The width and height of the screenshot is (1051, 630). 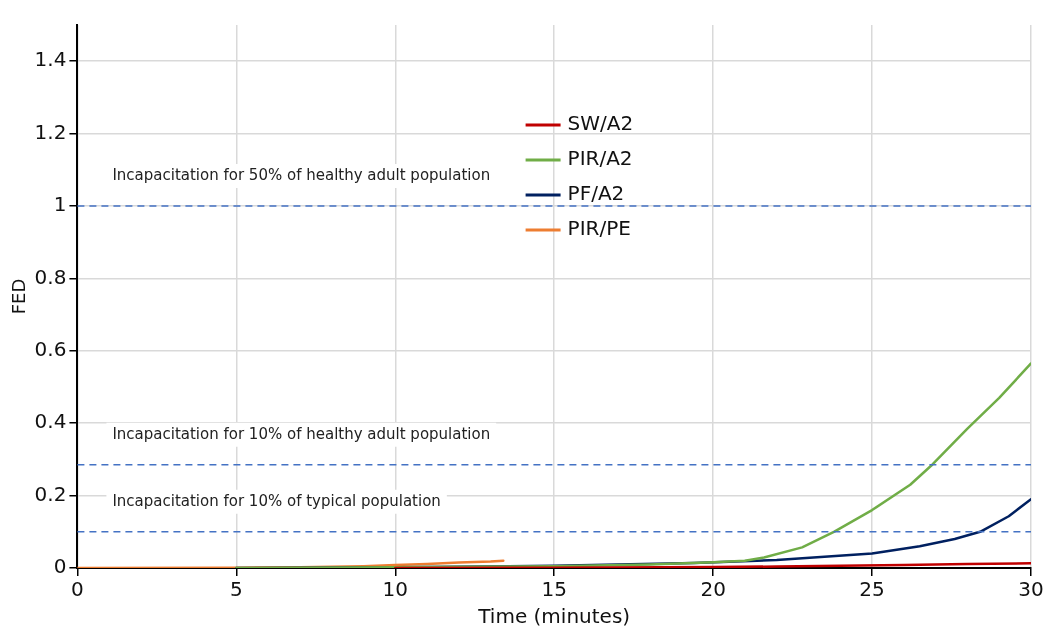 I want to click on ref-line-label: Incapacitation for 10% of typical population, so click(x=276, y=500).